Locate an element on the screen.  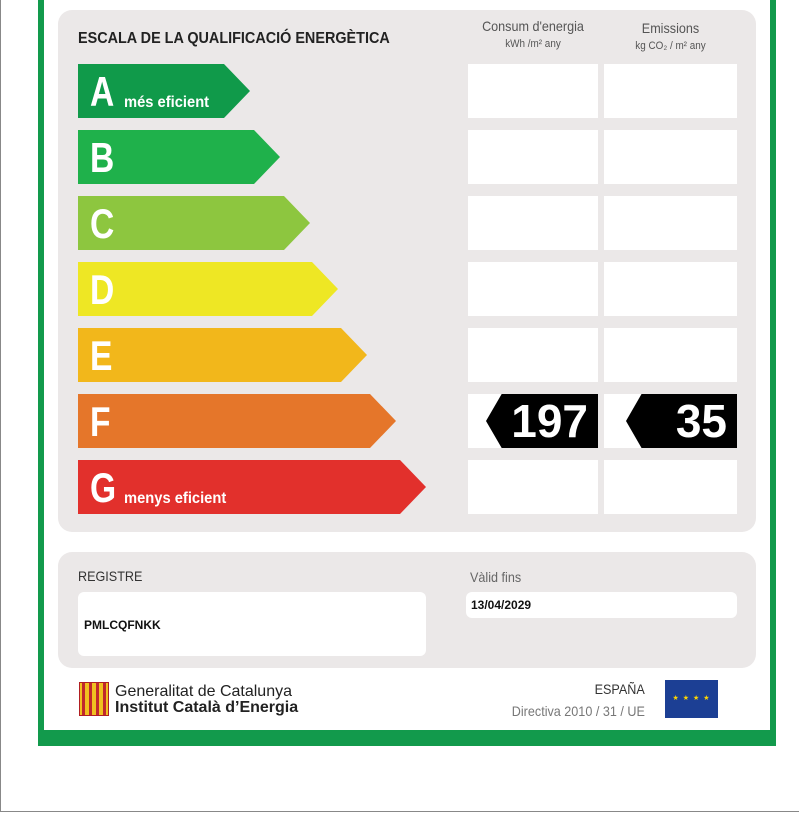
registry-value: PMLCQFNKK is located at coordinates (122, 625).